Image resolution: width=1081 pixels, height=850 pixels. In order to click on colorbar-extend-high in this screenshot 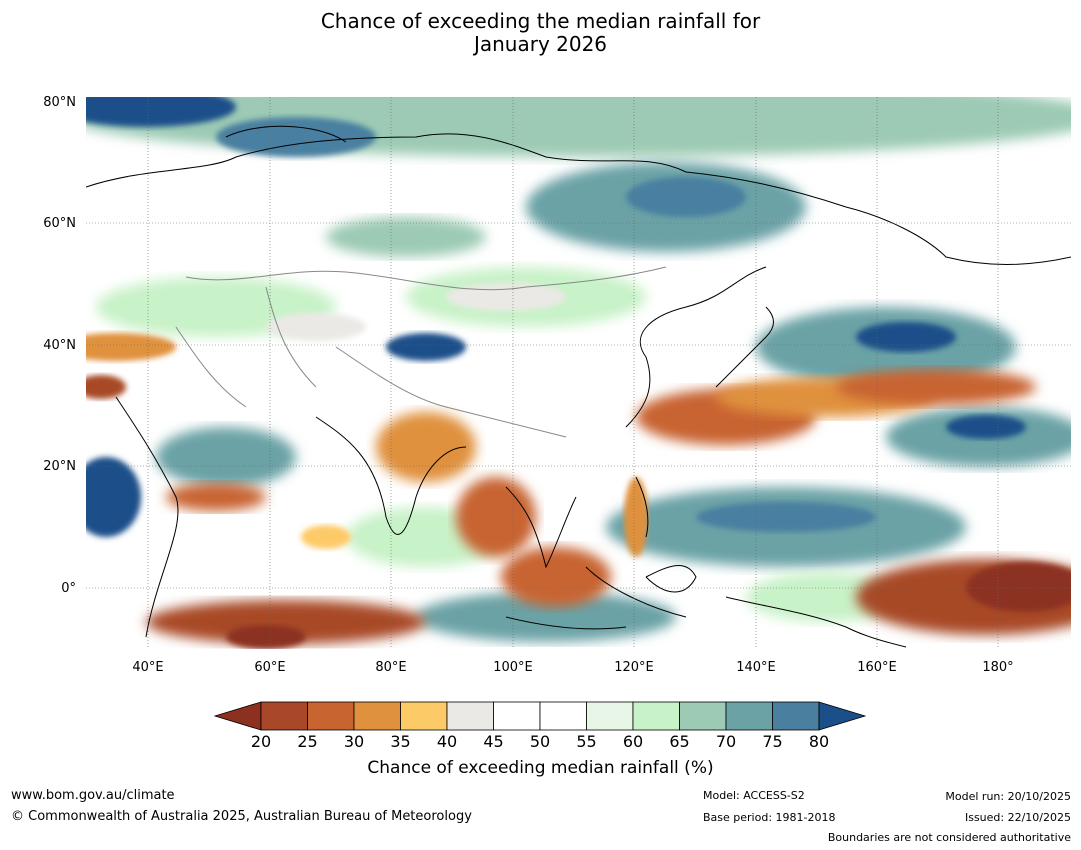, I will do `click(842, 716)`.